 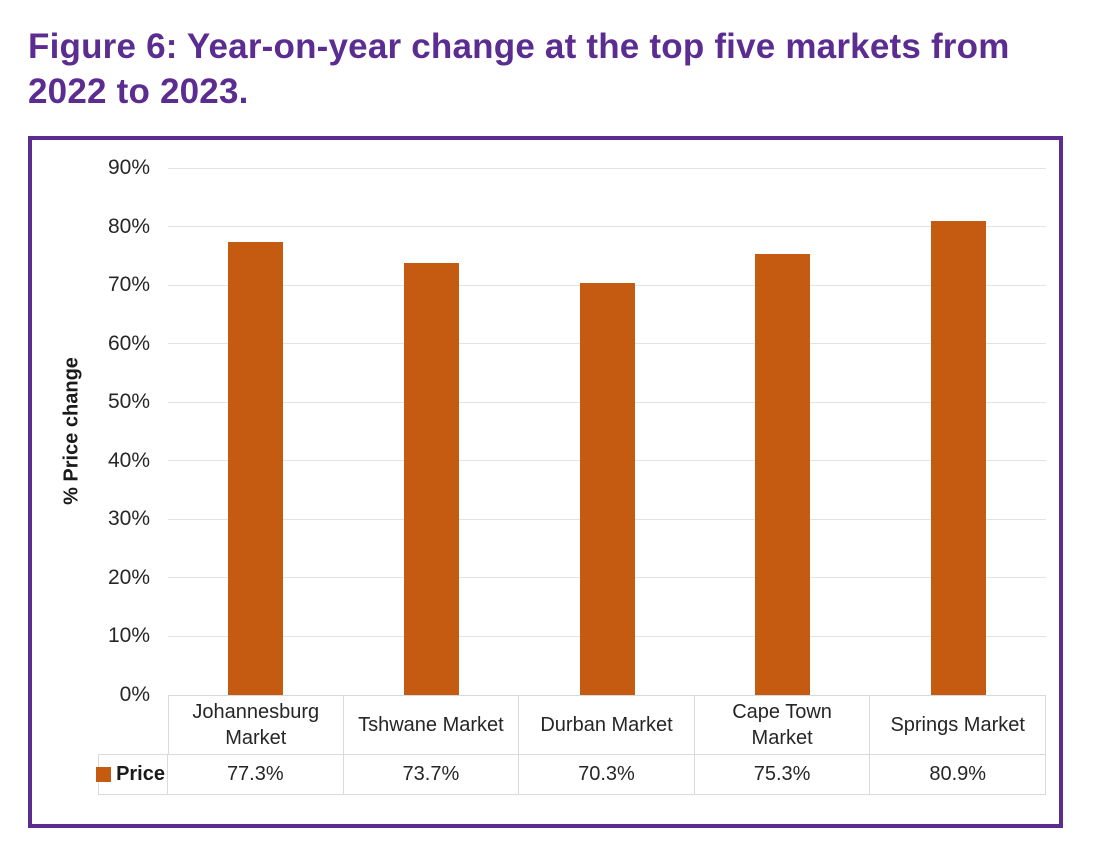 I want to click on y-tick-label: 30%, so click(x=128, y=519).